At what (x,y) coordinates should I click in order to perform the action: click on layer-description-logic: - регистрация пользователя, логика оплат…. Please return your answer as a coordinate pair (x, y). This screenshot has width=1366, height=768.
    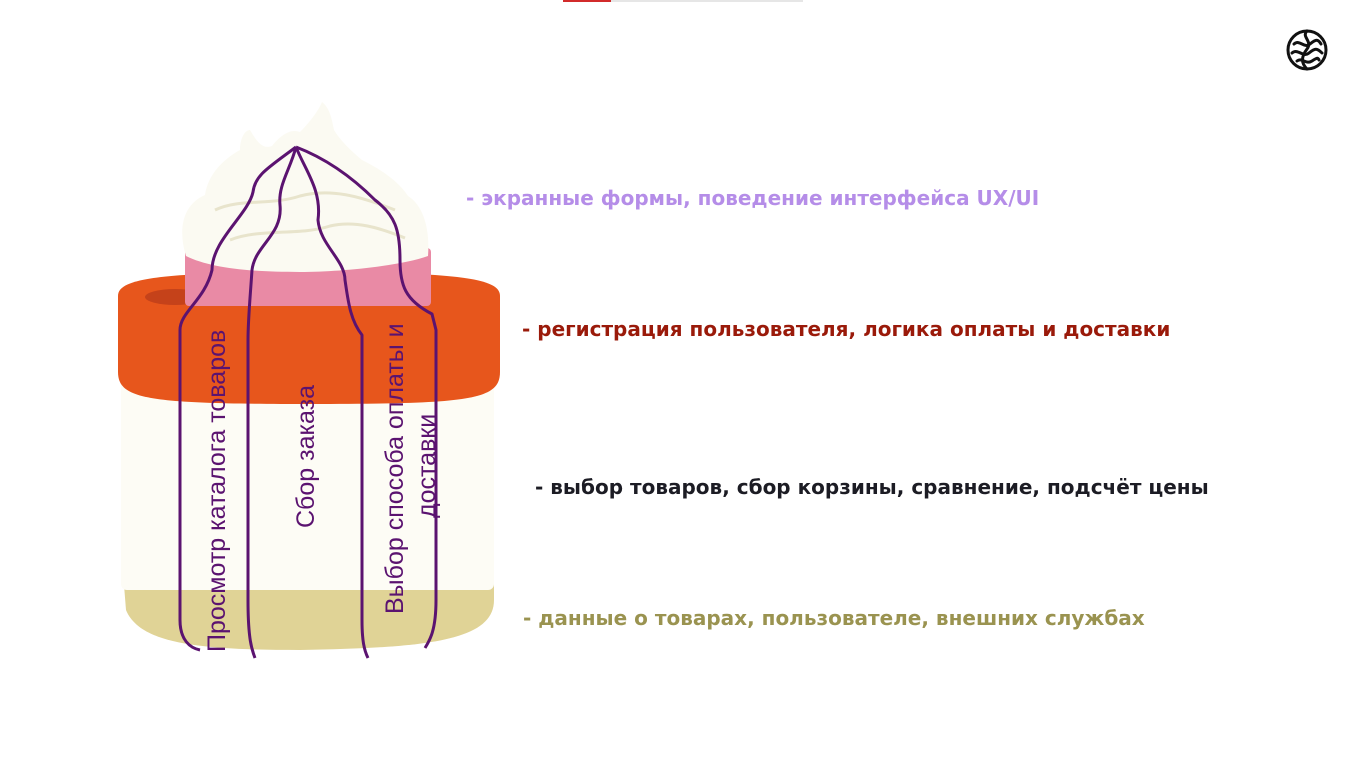
    Looking at the image, I should click on (846, 329).